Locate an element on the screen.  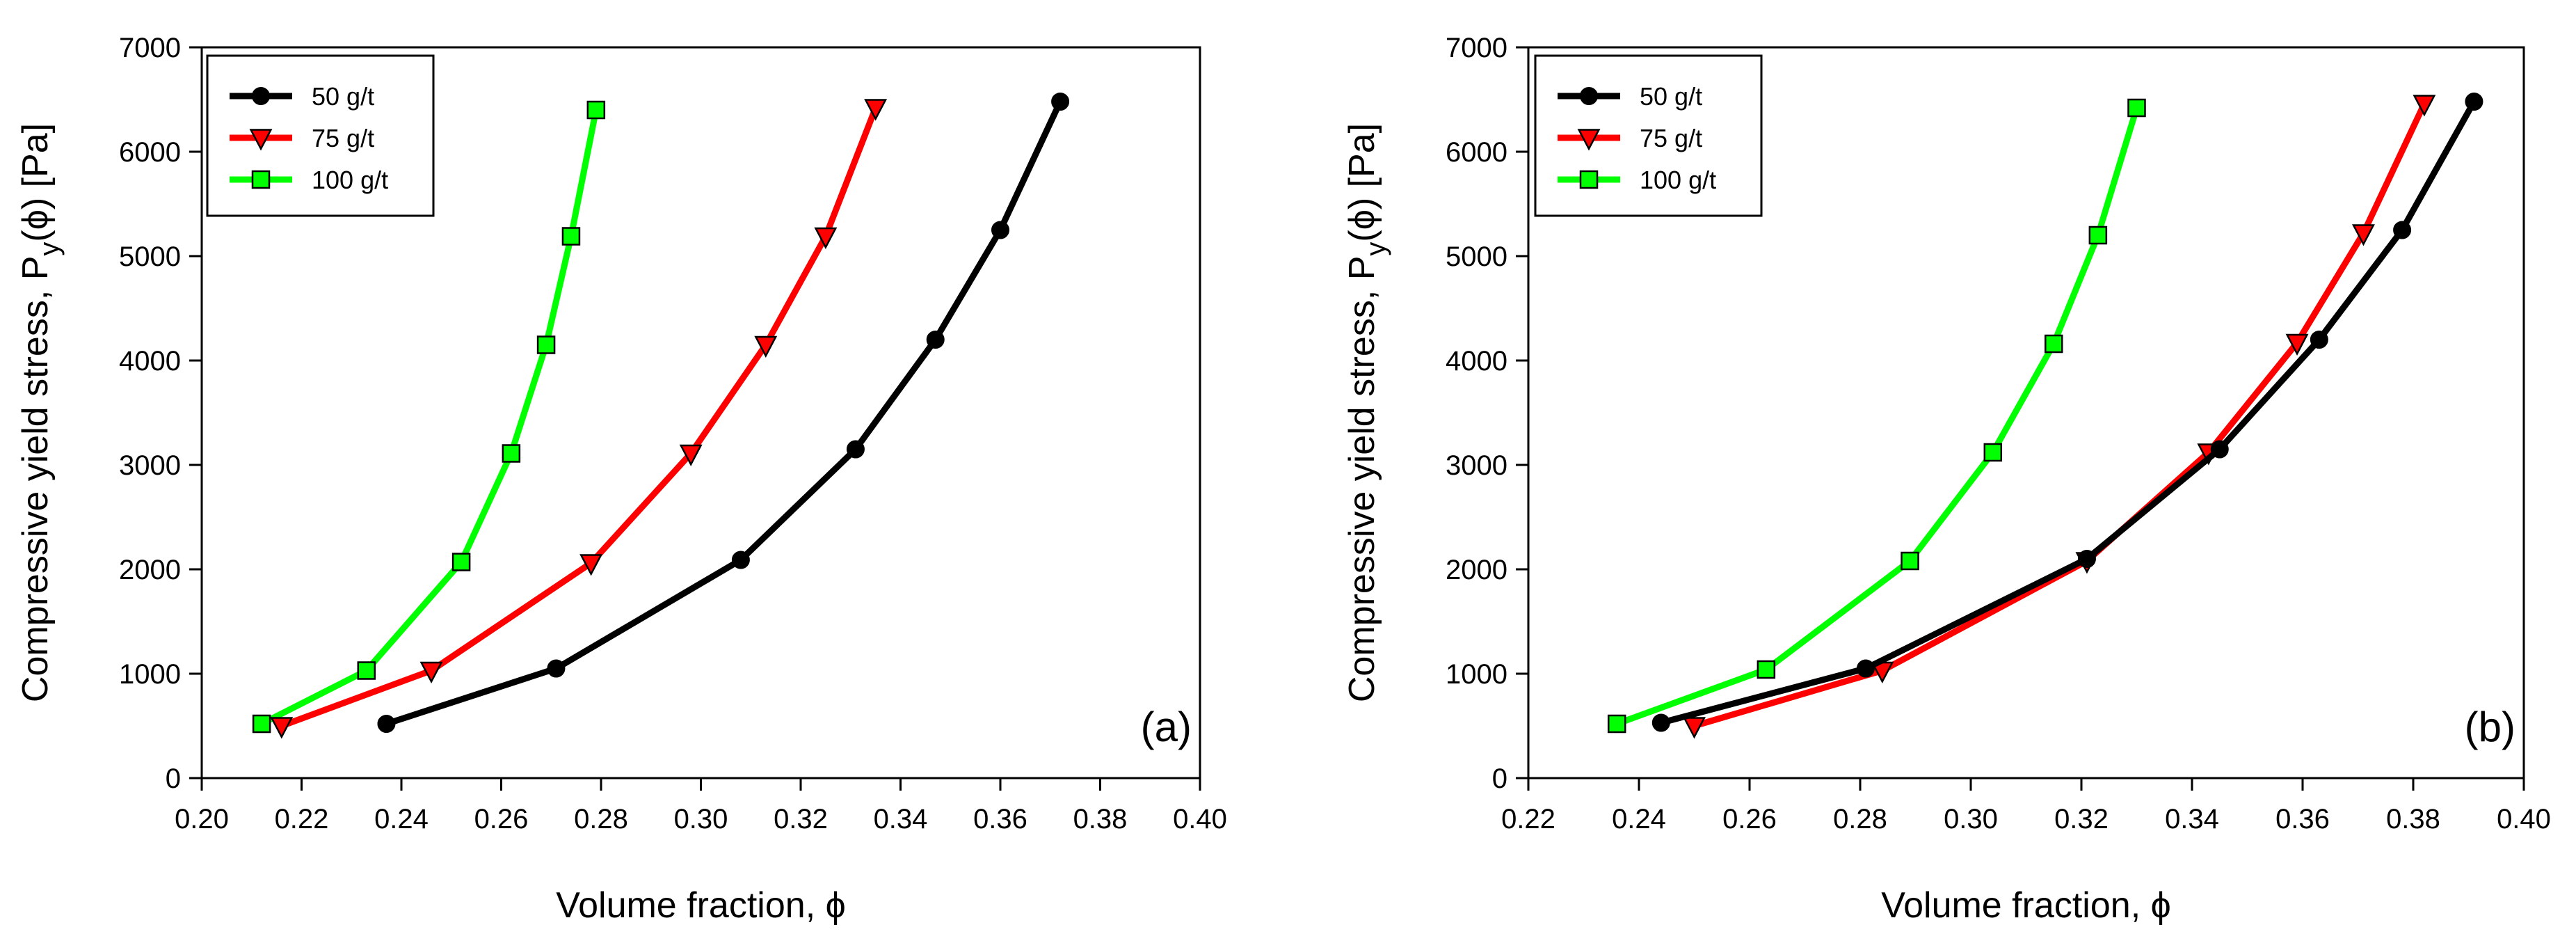
x-tick-label: 0.24 is located at coordinates (1639, 819).